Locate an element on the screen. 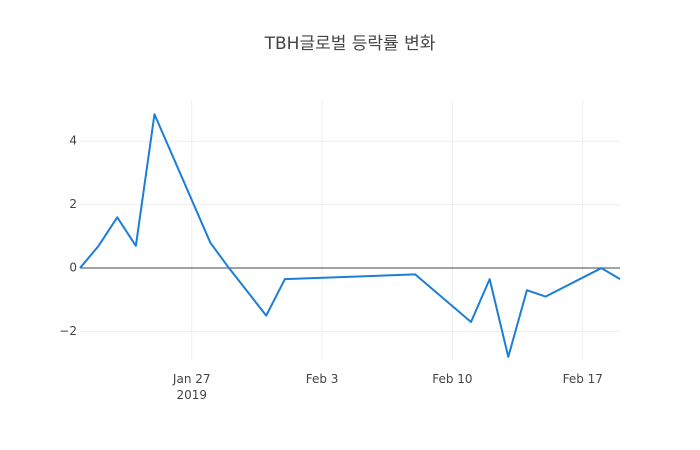  x-tick-label: Feb 10 is located at coordinates (452, 379).